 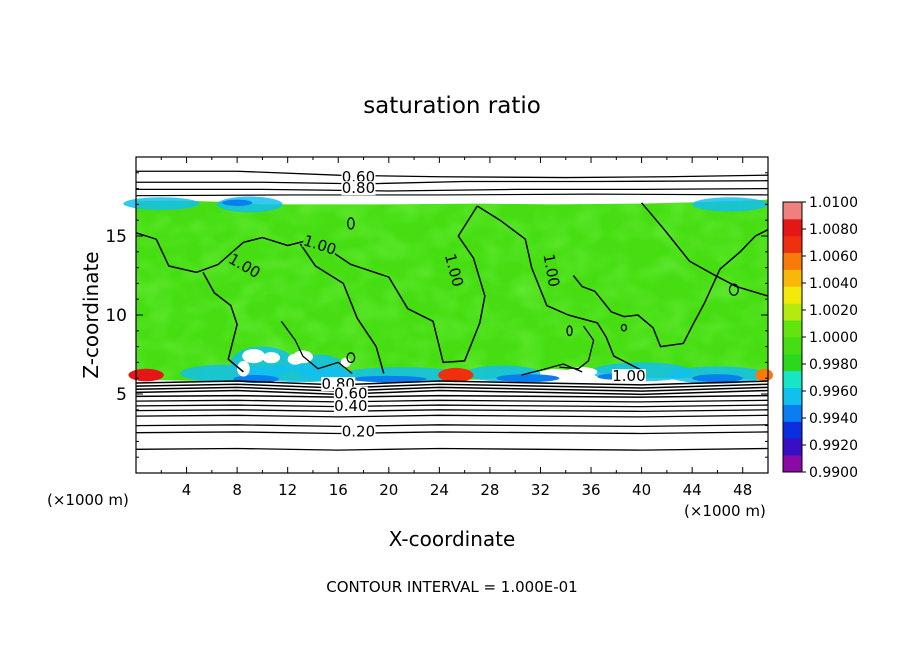 What do you see at coordinates (287, 490) in the screenshot?
I see `x-tick-label: 12` at bounding box center [287, 490].